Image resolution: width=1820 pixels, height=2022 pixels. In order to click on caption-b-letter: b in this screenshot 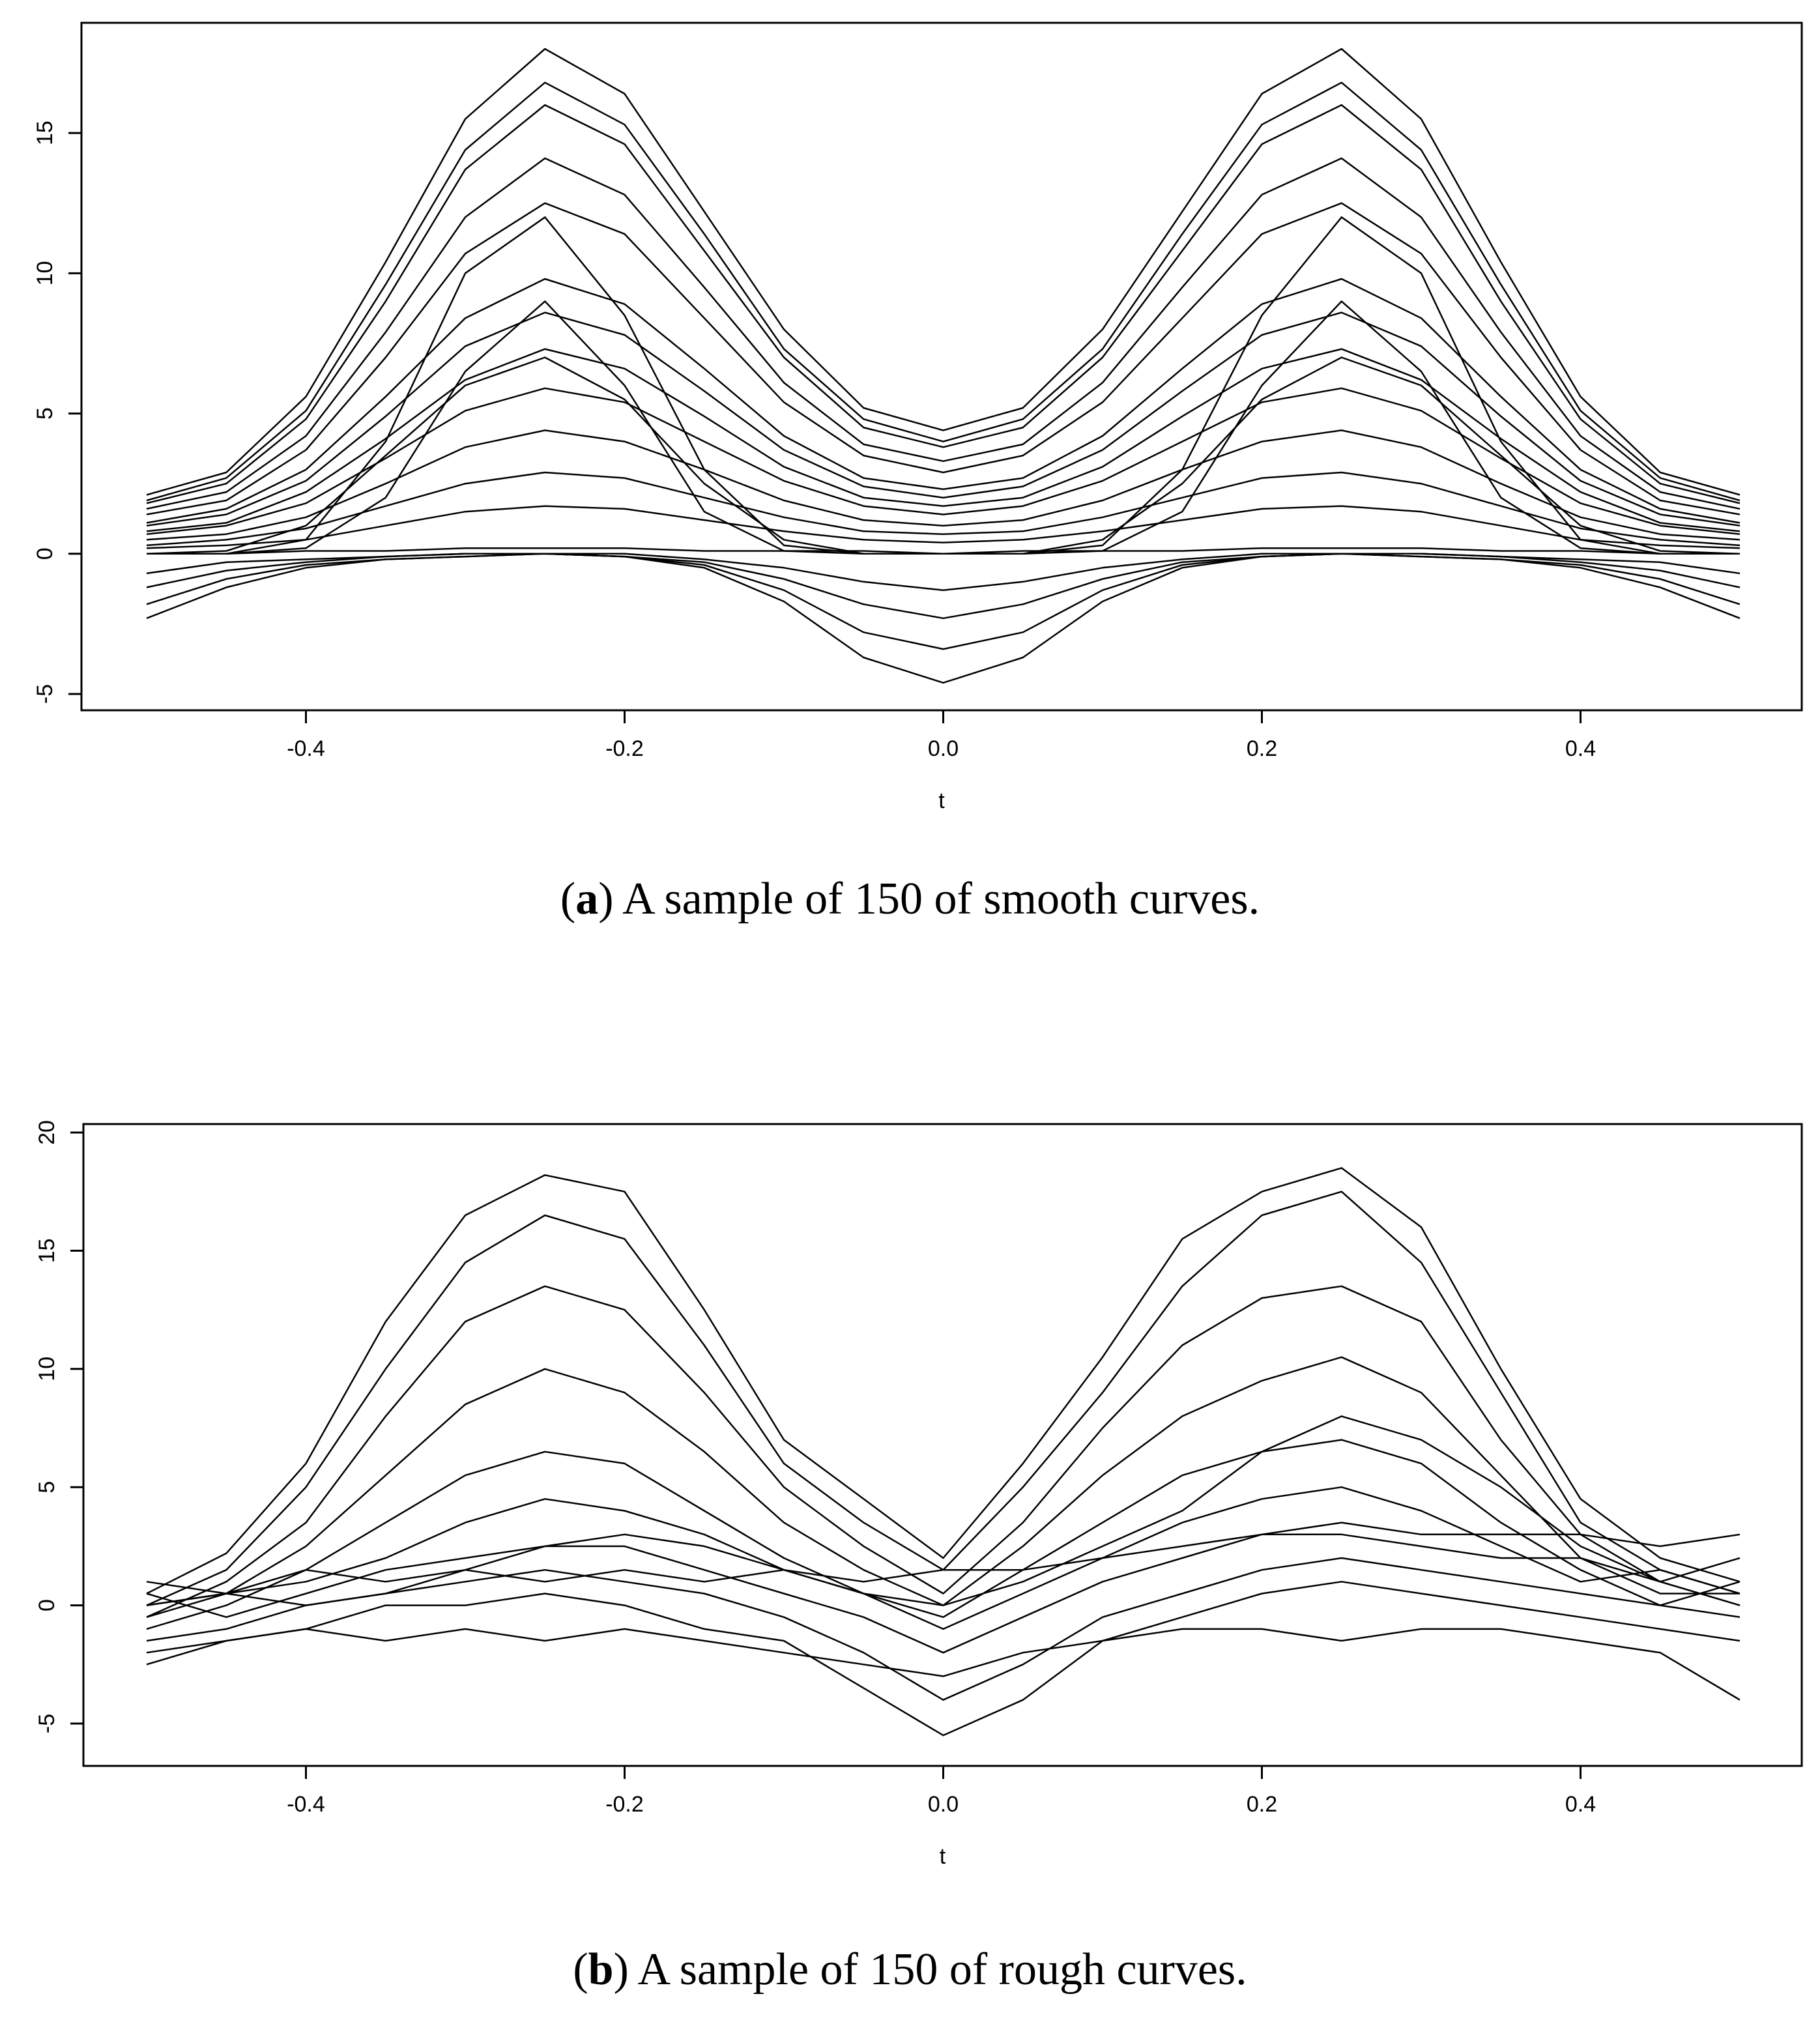, I will do `click(601, 1969)`.